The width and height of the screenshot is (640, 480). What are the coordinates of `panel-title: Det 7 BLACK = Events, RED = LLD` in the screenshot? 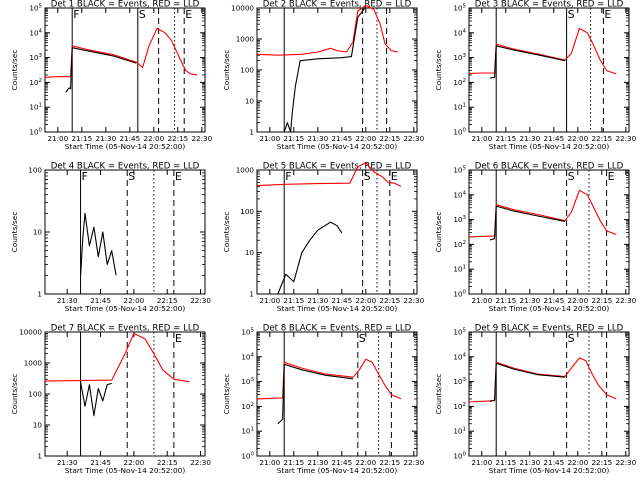 It's located at (125, 329).